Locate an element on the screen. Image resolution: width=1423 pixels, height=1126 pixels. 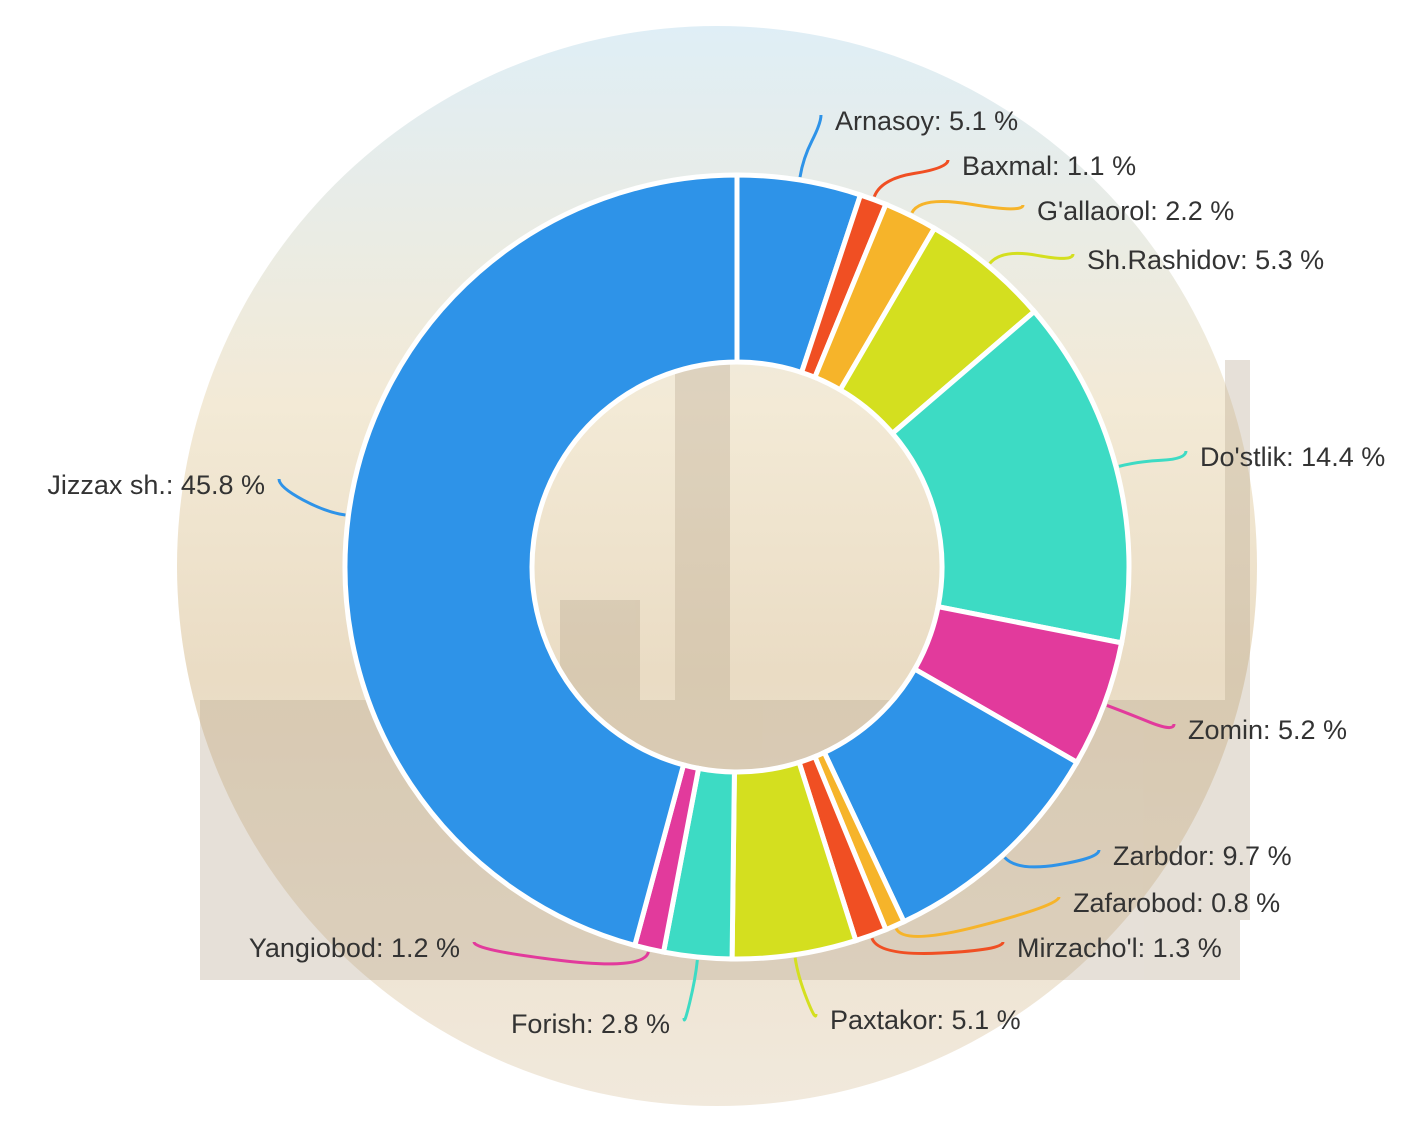
slice-label: Paxtakor: 5.1 % is located at coordinates (925, 1020).